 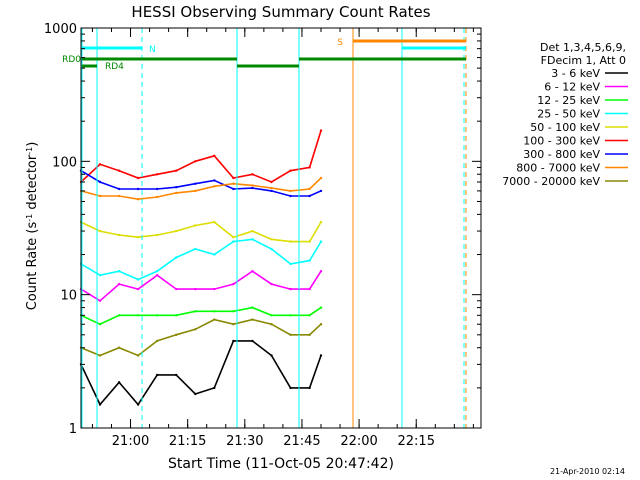 What do you see at coordinates (358, 441) in the screenshot?
I see `x-tick-label-4: 22:00` at bounding box center [358, 441].